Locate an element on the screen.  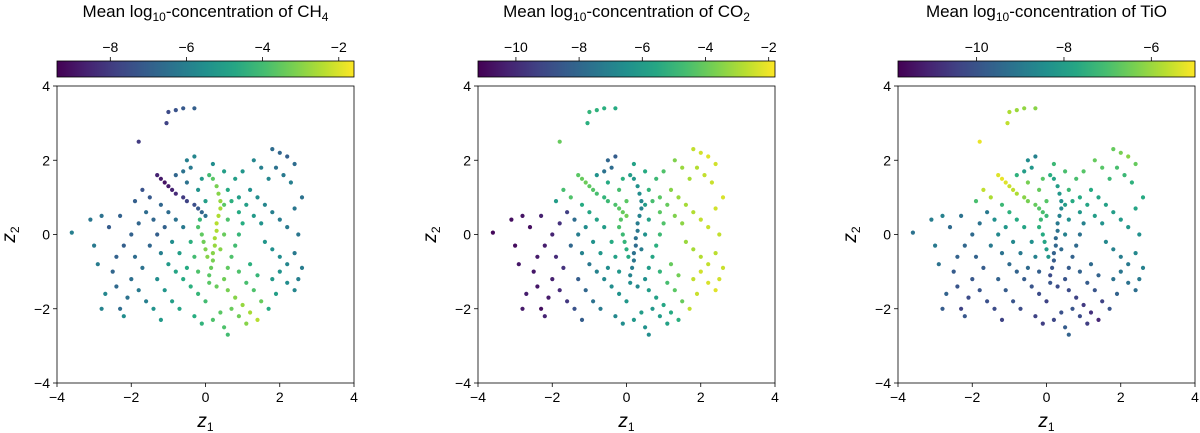
y-tick-label: −4 is located at coordinates (463, 383).